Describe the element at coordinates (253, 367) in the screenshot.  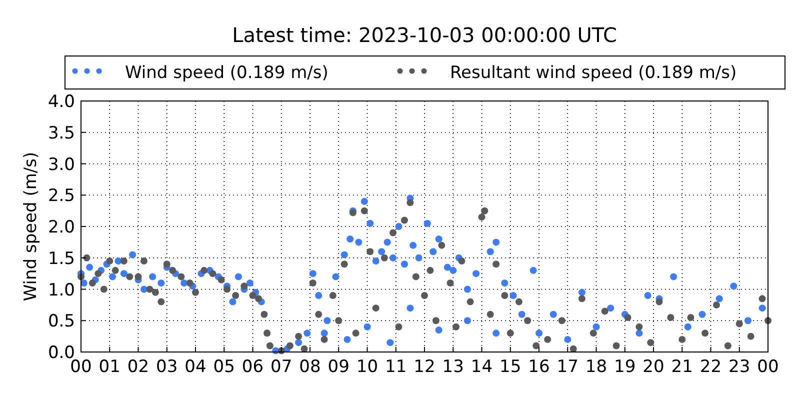
I see `x-tick-label: 06` at that location.